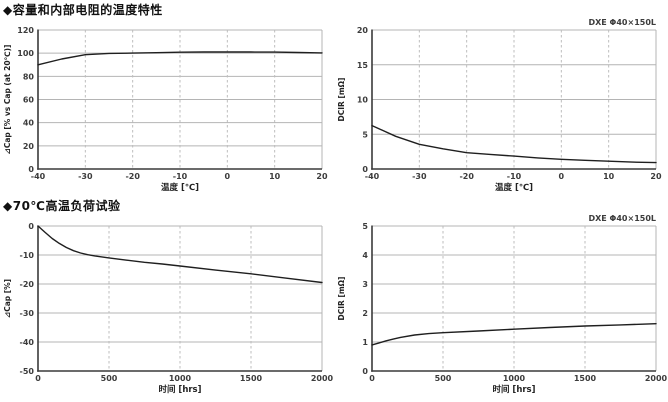  Describe the element at coordinates (365, 313) in the screenshot. I see `svg-text: 2` at that location.